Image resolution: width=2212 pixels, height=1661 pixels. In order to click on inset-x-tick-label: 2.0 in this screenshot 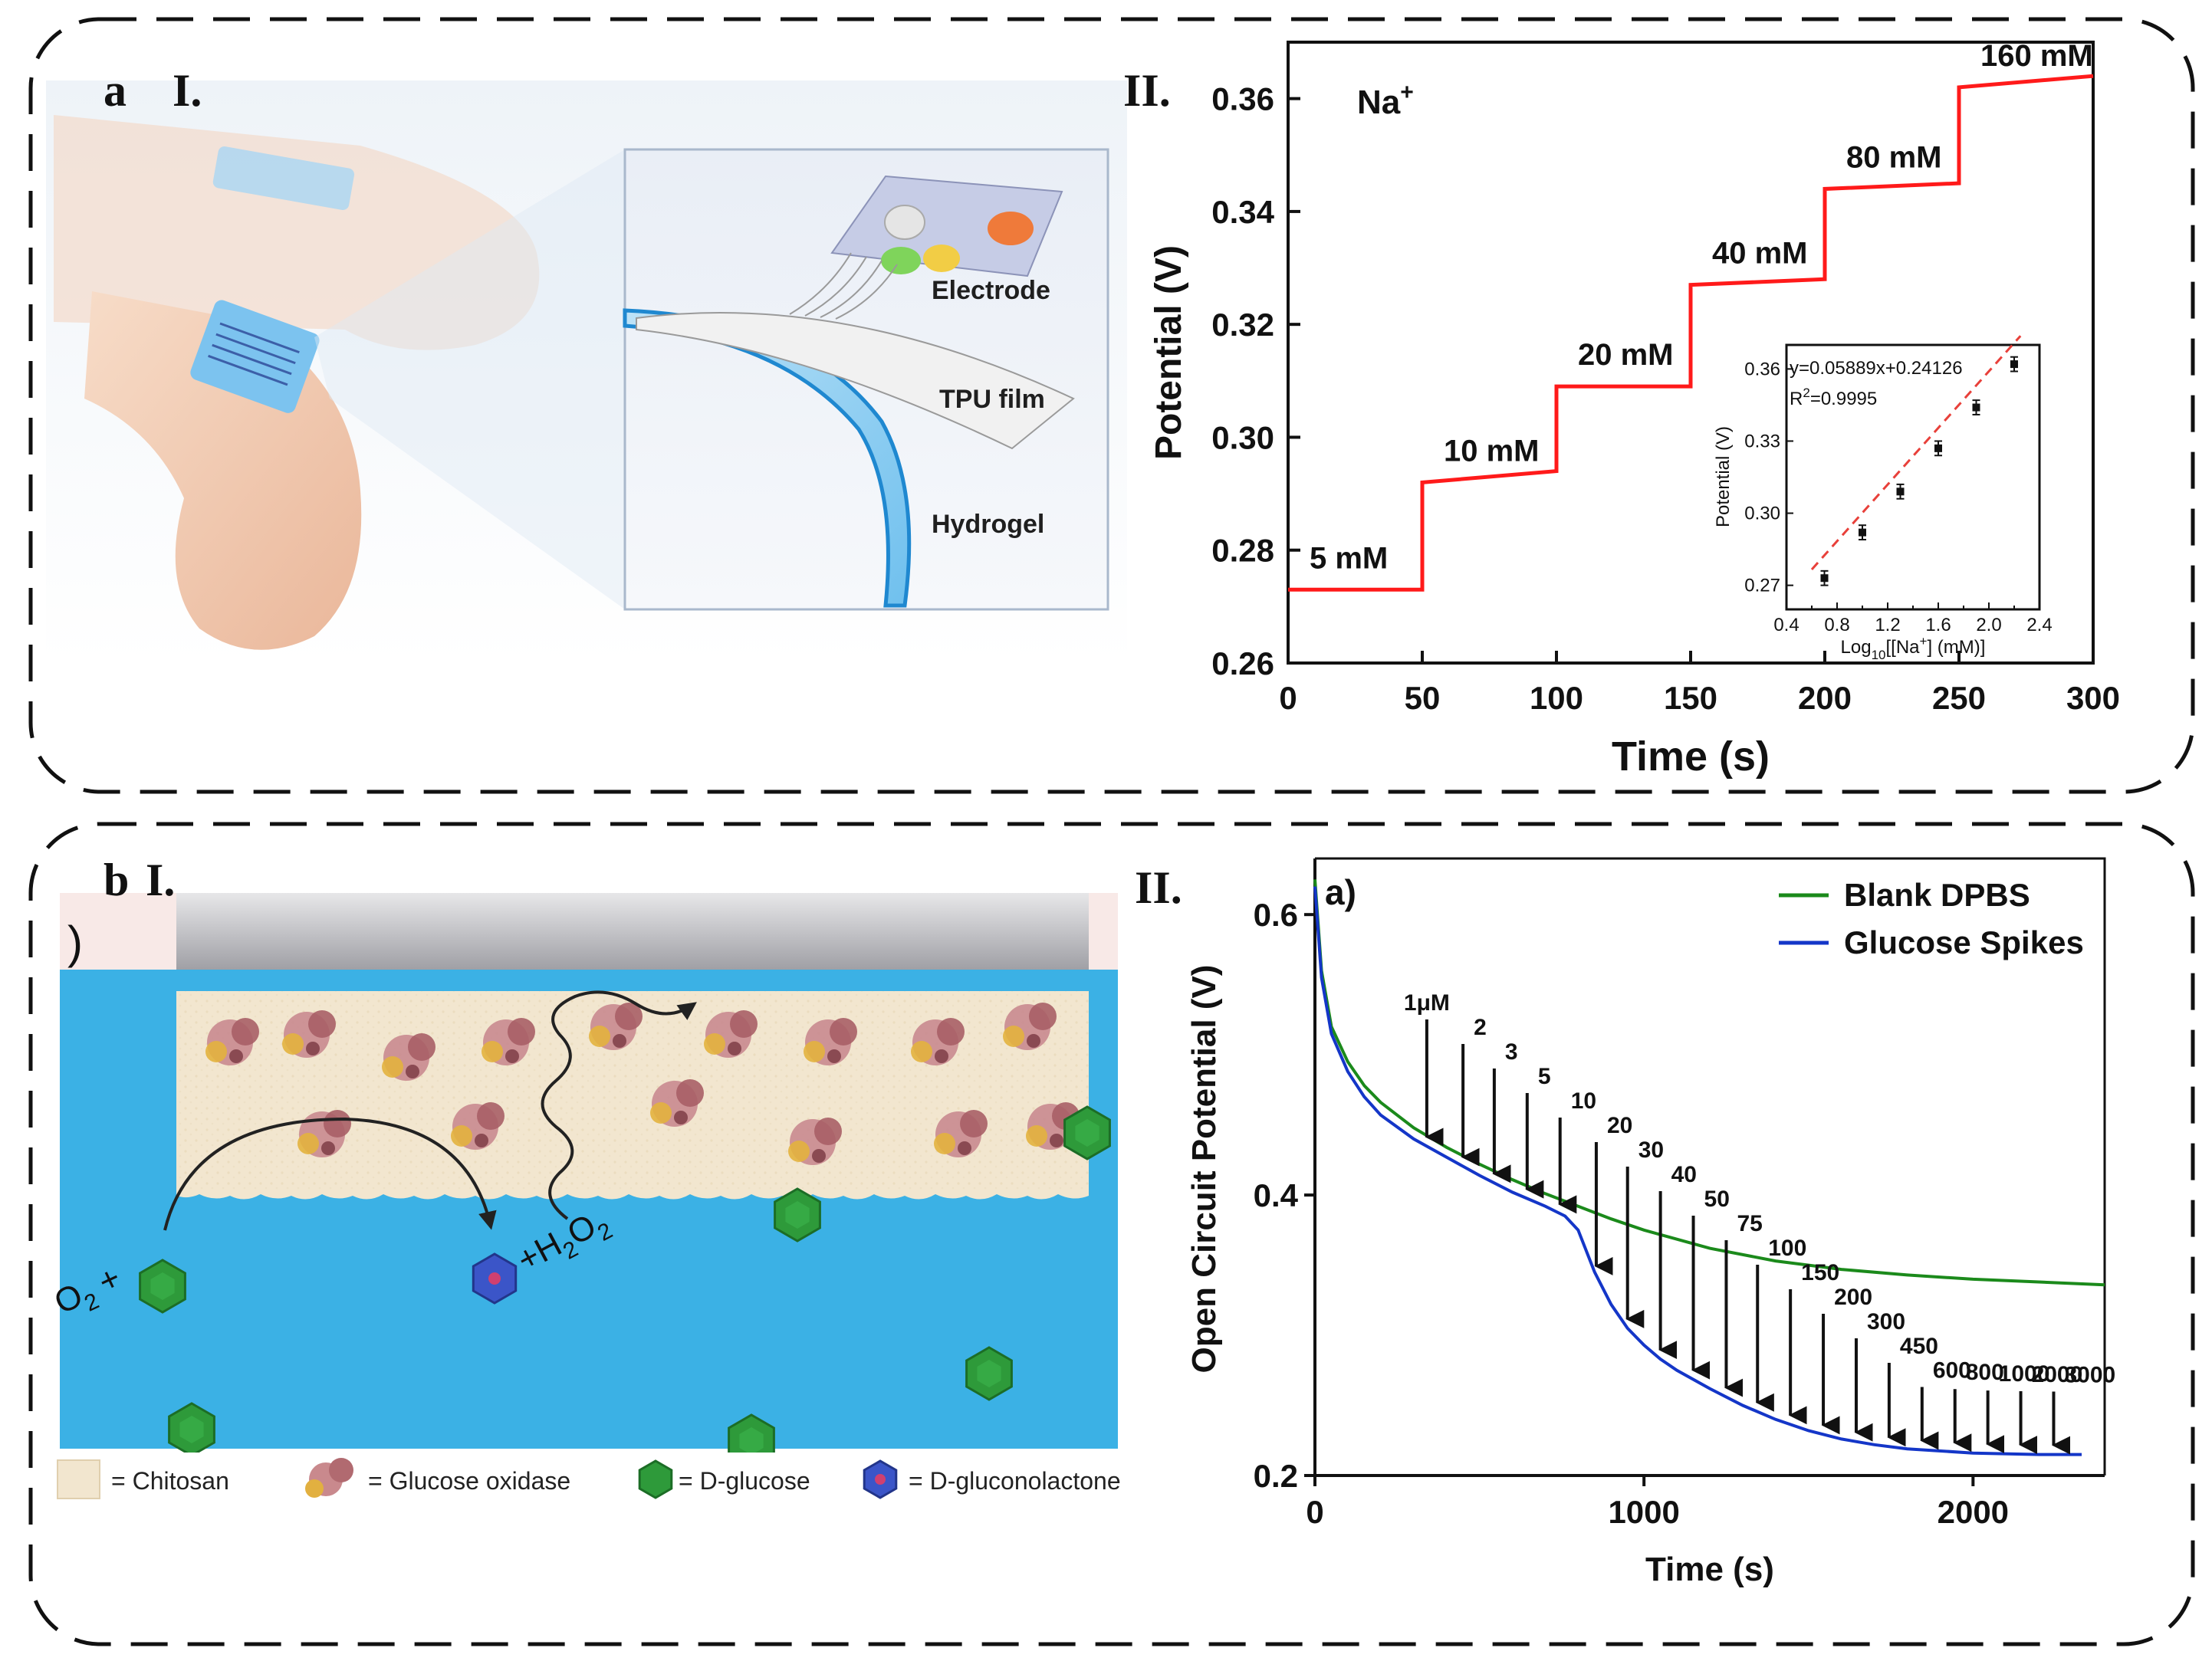, I will do `click(1988, 625)`.